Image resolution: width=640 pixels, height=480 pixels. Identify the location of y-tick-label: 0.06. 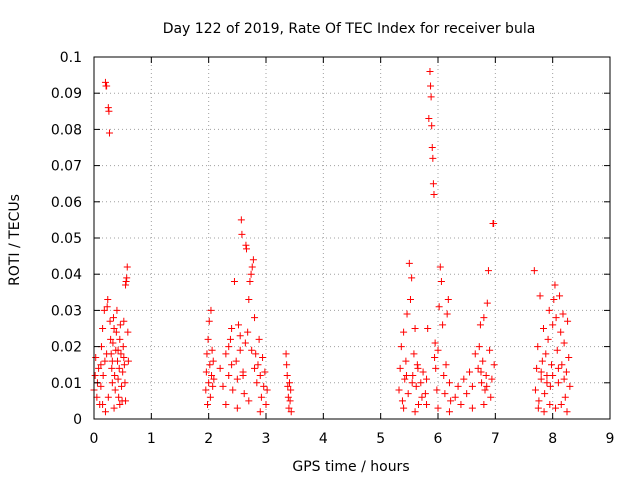
(66, 203).